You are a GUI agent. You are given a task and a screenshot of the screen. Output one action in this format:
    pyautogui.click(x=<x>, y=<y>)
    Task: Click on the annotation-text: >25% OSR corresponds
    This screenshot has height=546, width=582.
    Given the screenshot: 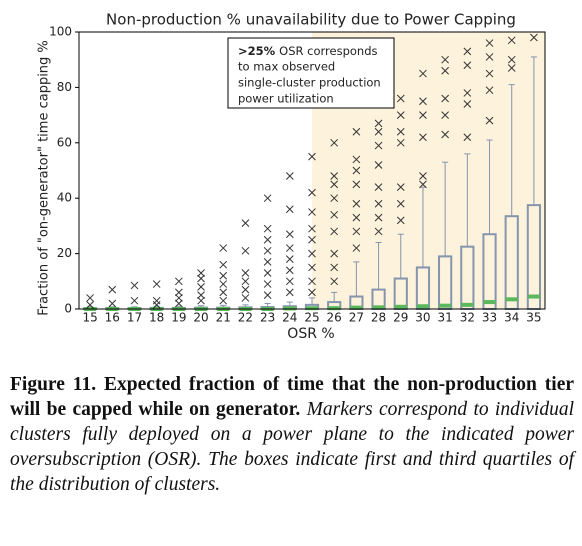 What is the action you would take?
    pyautogui.click(x=308, y=51)
    